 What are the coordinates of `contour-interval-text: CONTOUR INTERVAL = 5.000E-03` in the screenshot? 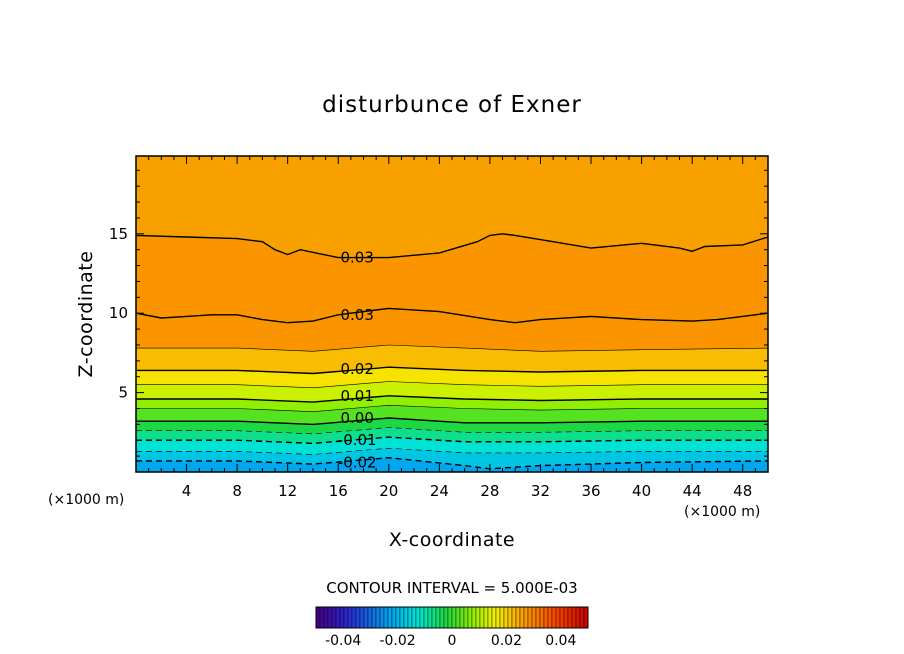 It's located at (451, 588).